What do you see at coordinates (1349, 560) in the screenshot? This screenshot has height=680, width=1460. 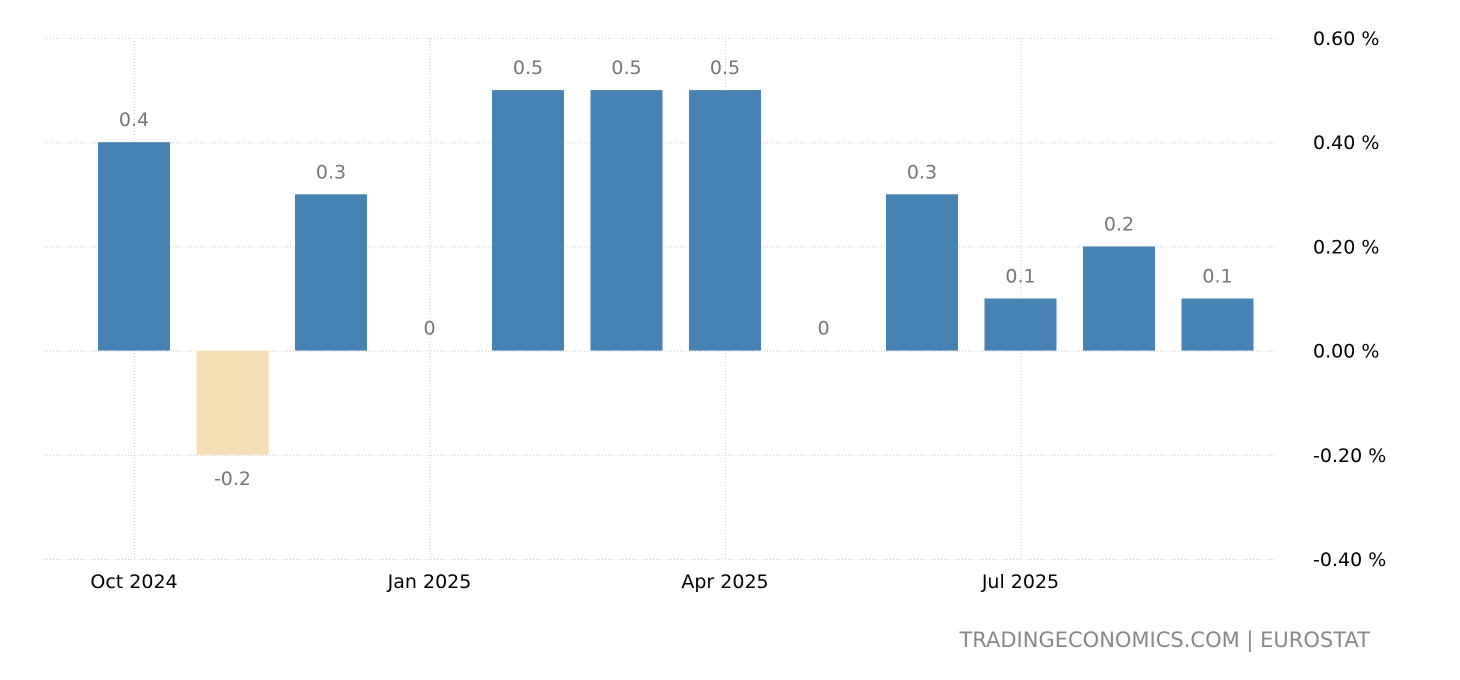 I see `y-tick-label: -0.40 %` at bounding box center [1349, 560].